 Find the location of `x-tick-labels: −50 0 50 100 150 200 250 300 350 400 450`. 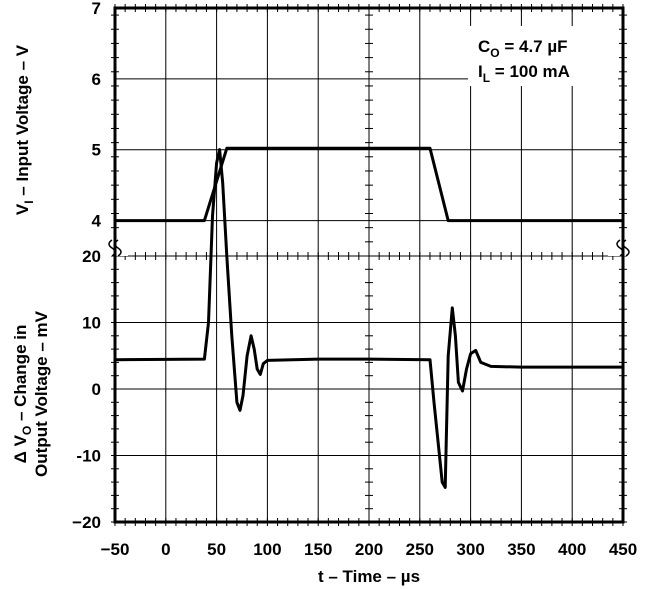

x-tick-labels: −50 0 50 100 150 200 250 300 350 400 450 is located at coordinates (369, 549).